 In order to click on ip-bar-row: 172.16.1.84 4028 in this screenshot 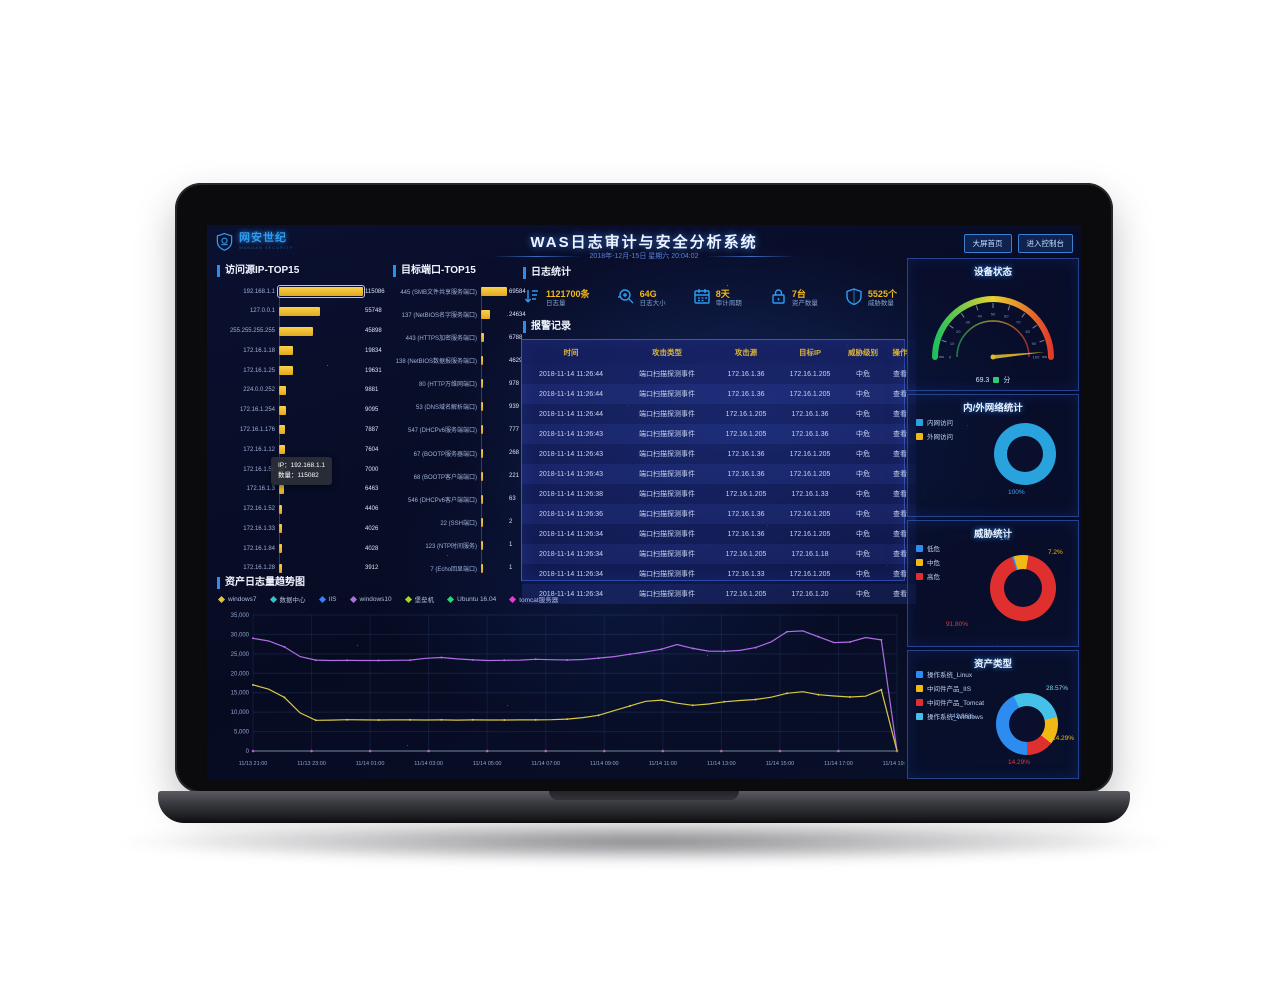, I will do `click(304, 549)`.